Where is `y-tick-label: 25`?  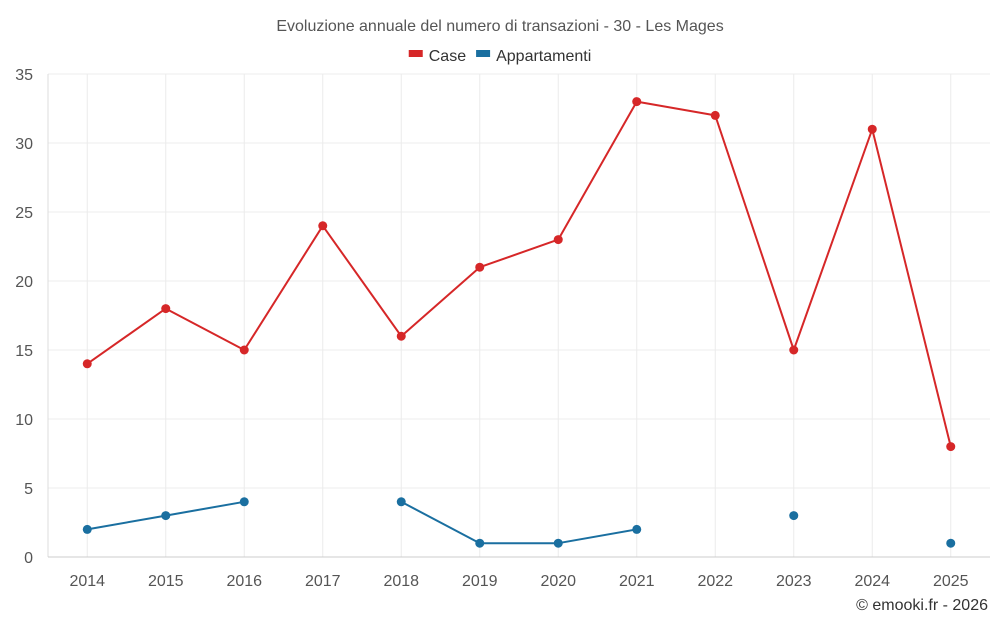 y-tick-label: 25 is located at coordinates (24, 213).